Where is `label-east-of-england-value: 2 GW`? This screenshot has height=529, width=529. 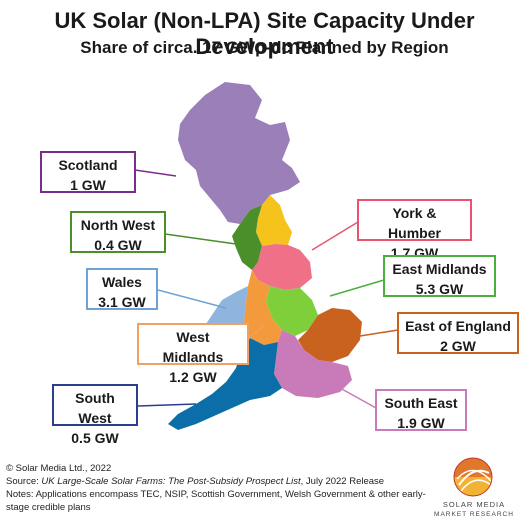 label-east-of-england-value: 2 GW is located at coordinates (458, 346).